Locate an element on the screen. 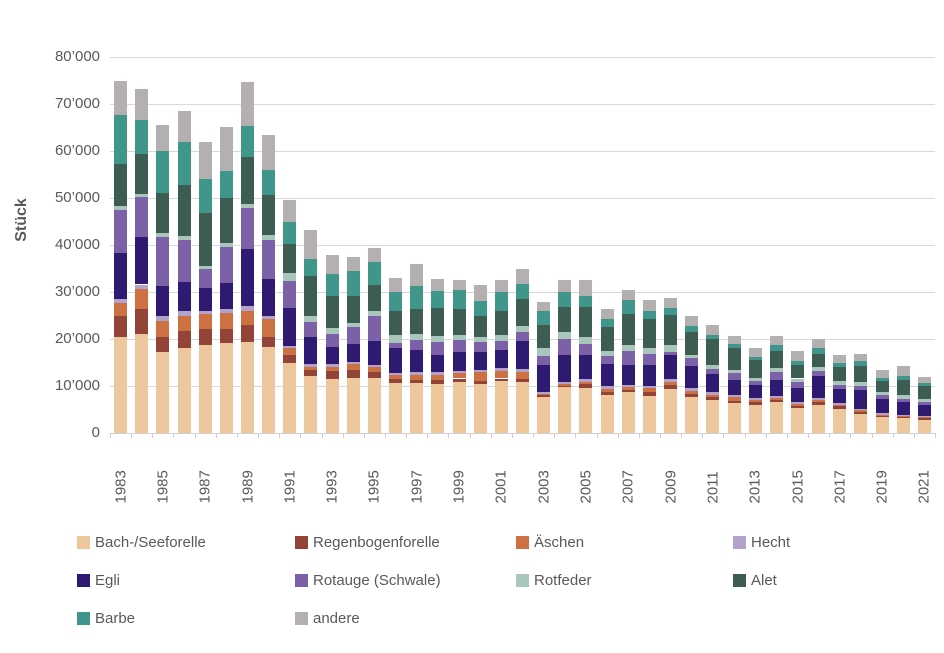  bar-1990 is located at coordinates (269, 245).